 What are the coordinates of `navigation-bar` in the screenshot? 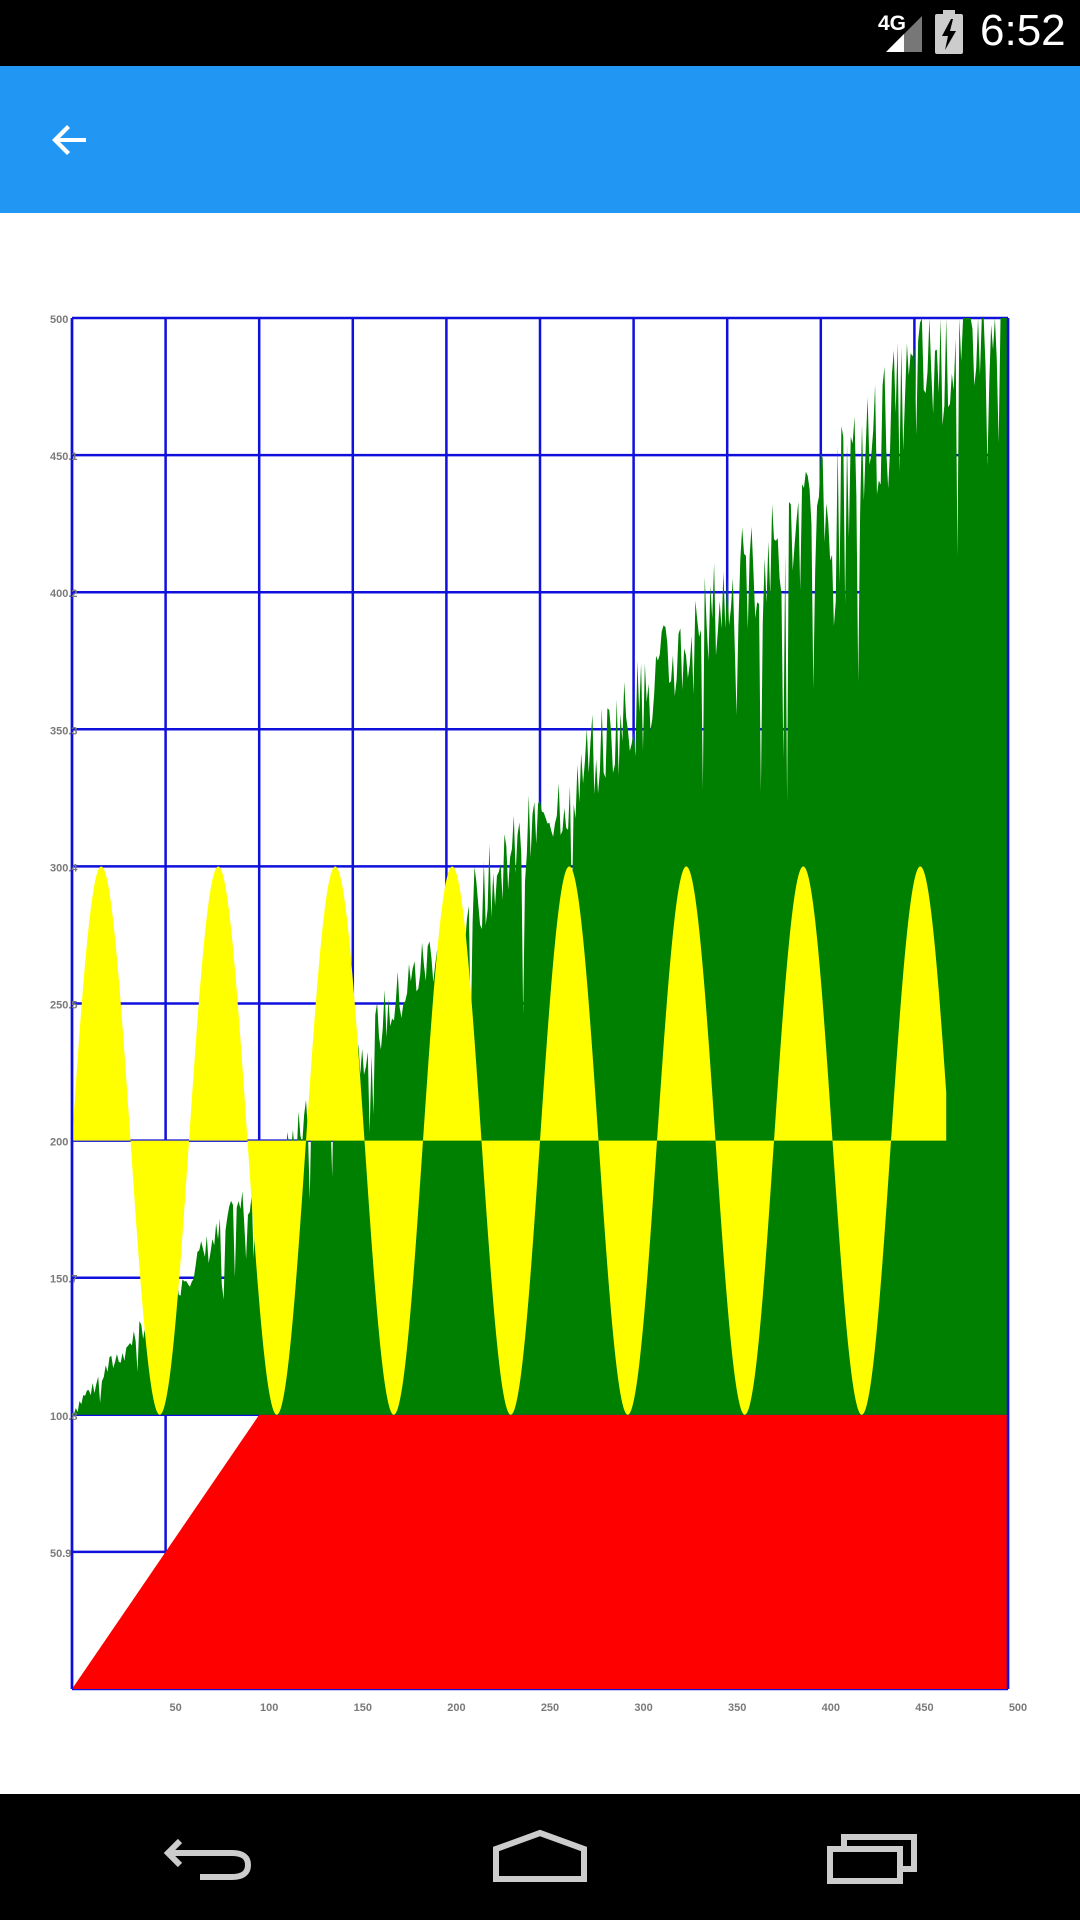 It's located at (540, 1857).